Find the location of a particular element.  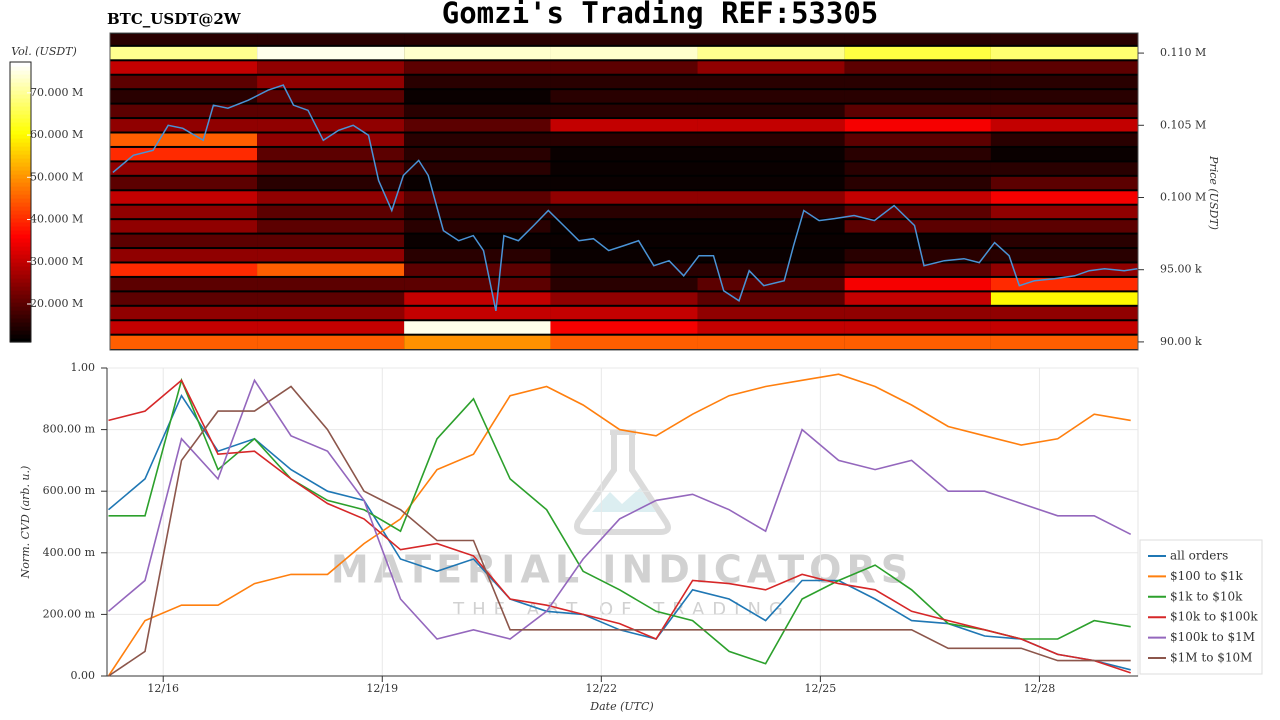

y-tick-label: 0.00 is located at coordinates (83, 675).